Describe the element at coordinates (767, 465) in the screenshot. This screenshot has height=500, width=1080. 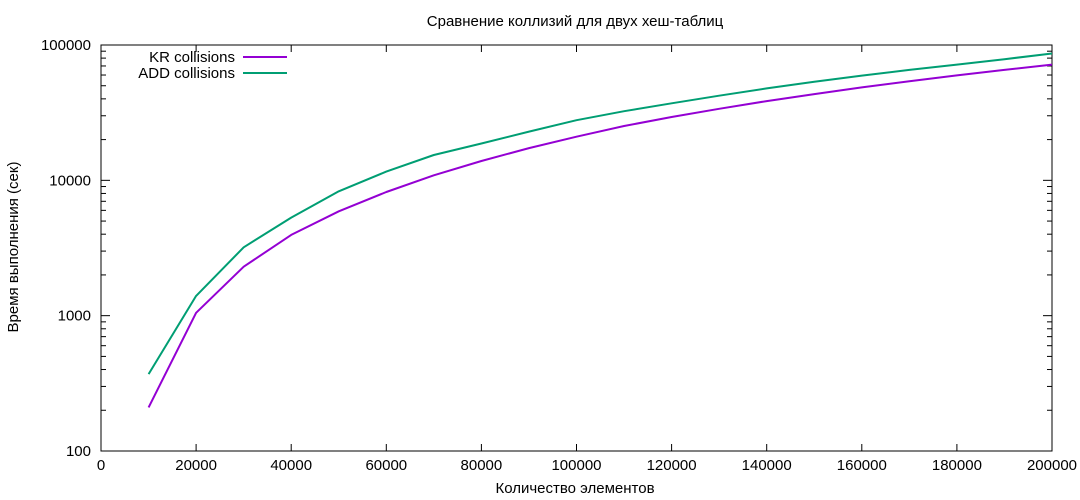
I see `x-tick-label: 140000` at that location.